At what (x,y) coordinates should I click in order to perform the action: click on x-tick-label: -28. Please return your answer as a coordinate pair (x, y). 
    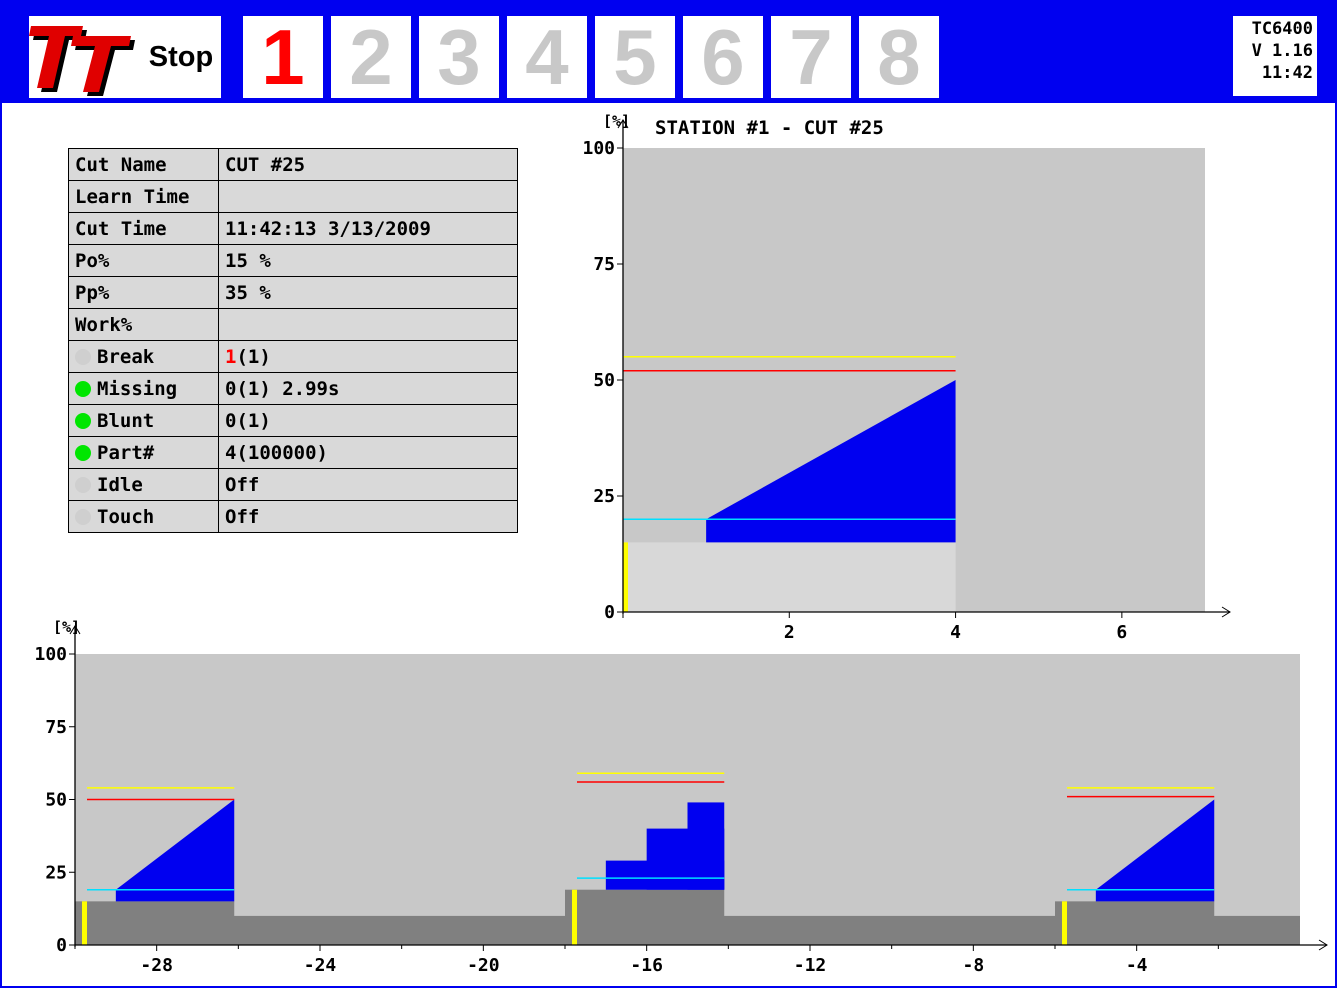
    Looking at the image, I should click on (156, 965).